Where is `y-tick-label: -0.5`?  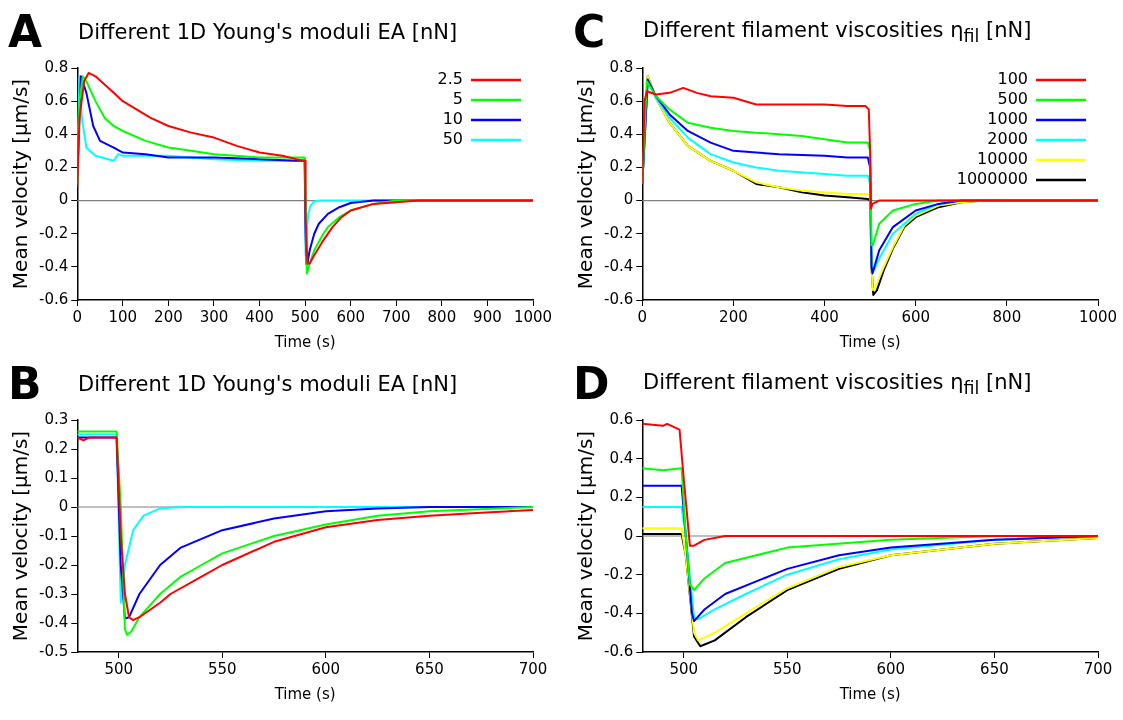
y-tick-label: -0.5 is located at coordinates (53, 650).